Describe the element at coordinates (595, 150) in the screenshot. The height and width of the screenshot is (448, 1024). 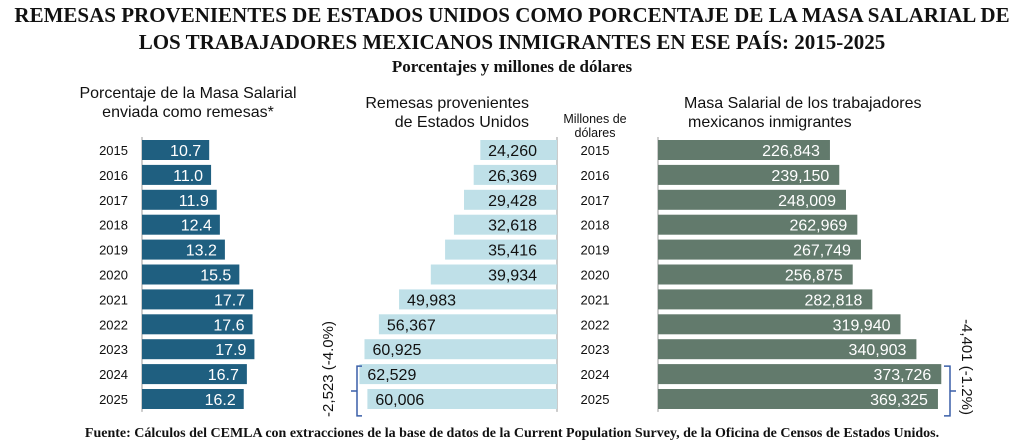
I see `middle-year-label: 2015` at that location.